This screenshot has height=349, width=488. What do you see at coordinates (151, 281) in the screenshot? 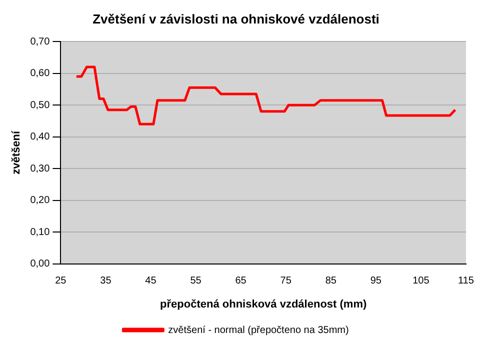
I see `x-tick-label: 45` at bounding box center [151, 281].